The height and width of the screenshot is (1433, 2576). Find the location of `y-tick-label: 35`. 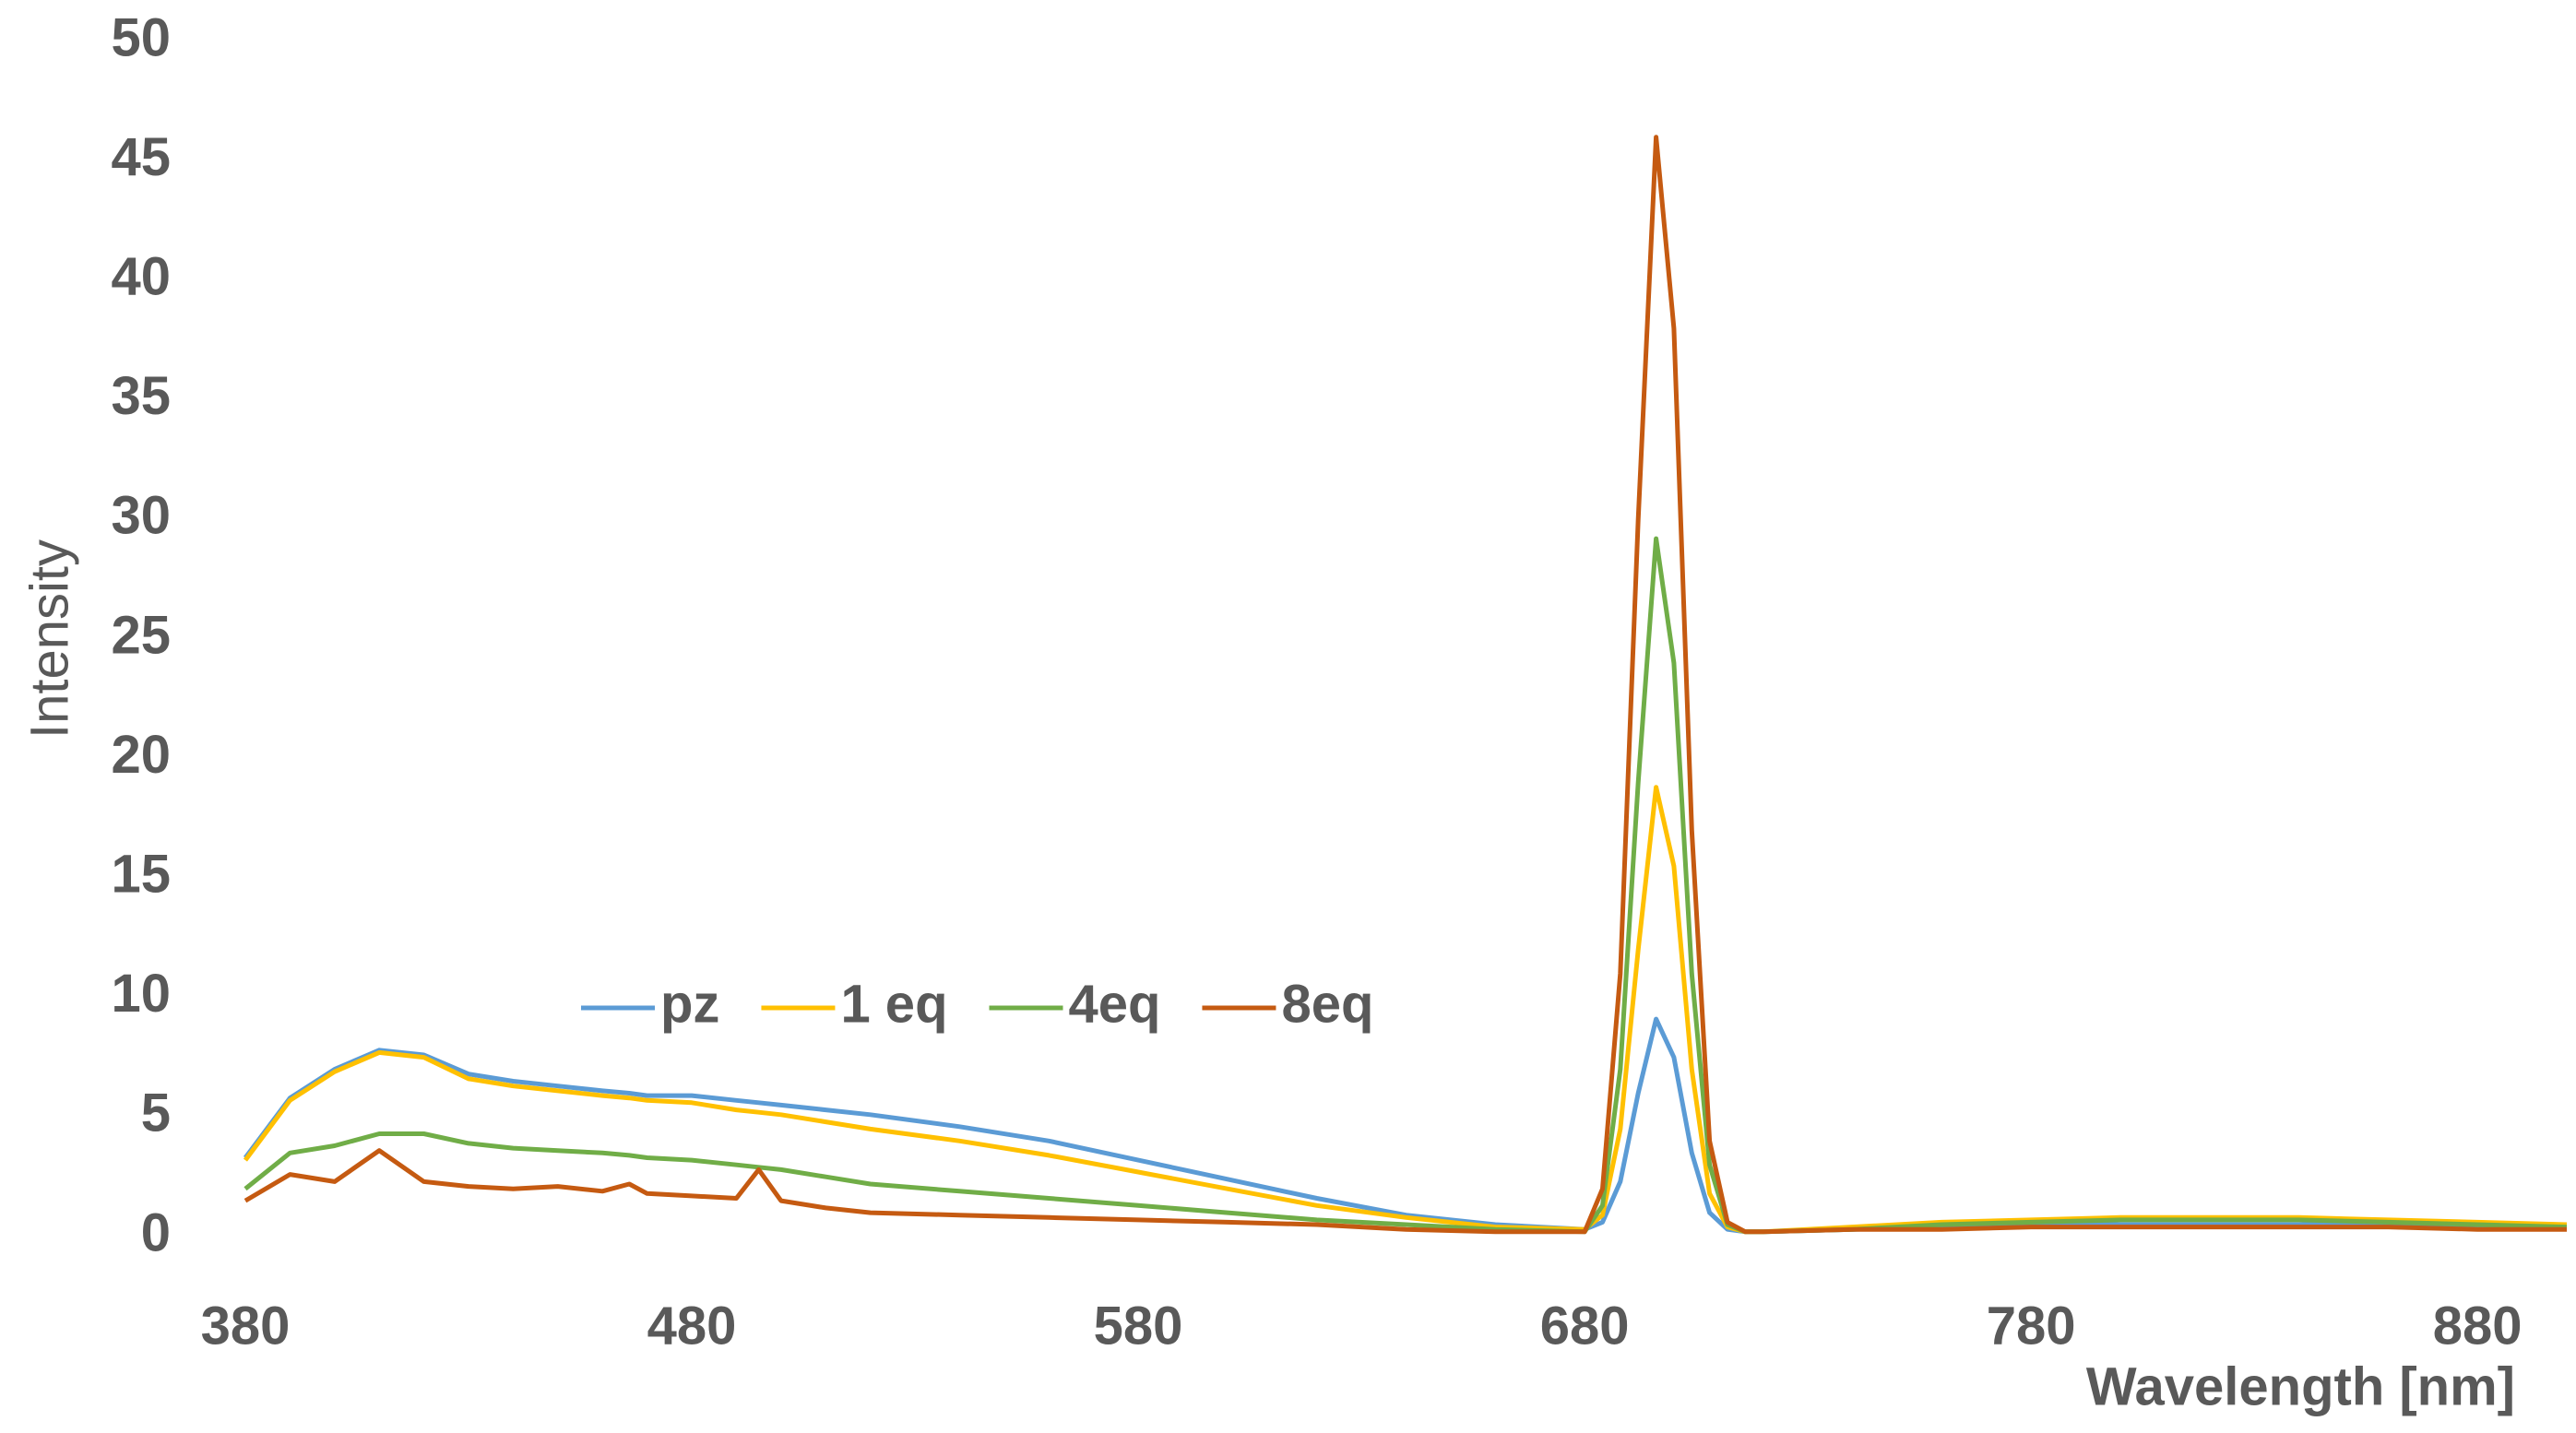

y-tick-label: 35 is located at coordinates (141, 396).